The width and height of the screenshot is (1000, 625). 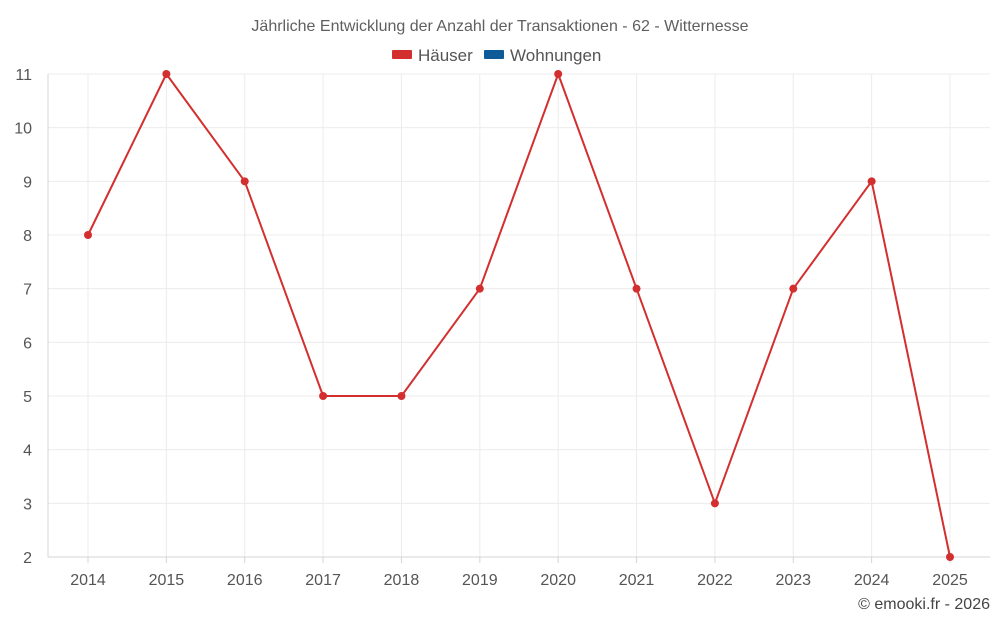 I want to click on x-tick-label: 2023, so click(x=793, y=580).